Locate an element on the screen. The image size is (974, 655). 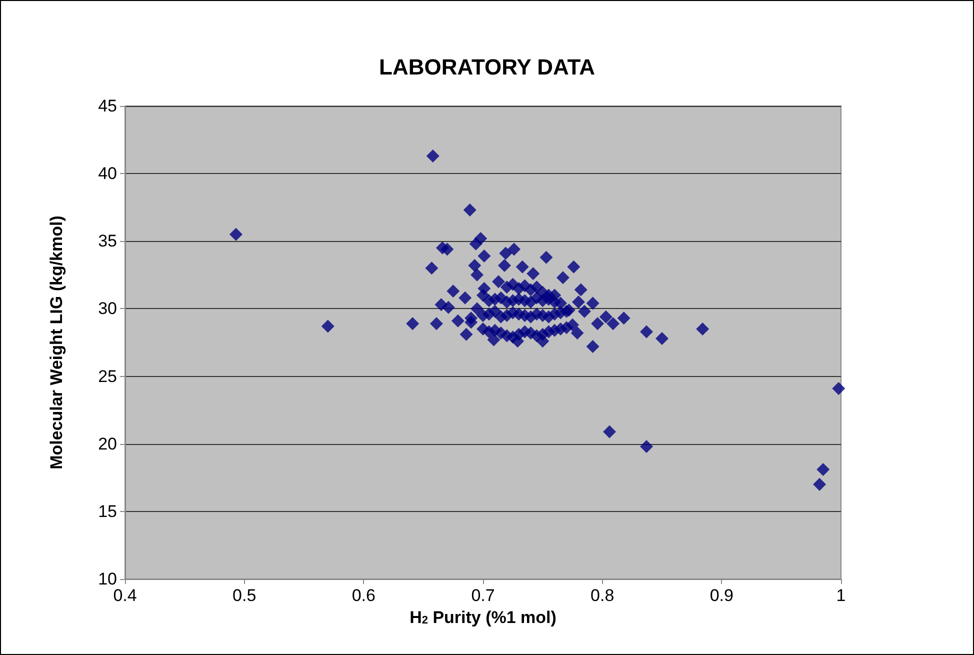
x-tick-label: 0.9 is located at coordinates (722, 595).